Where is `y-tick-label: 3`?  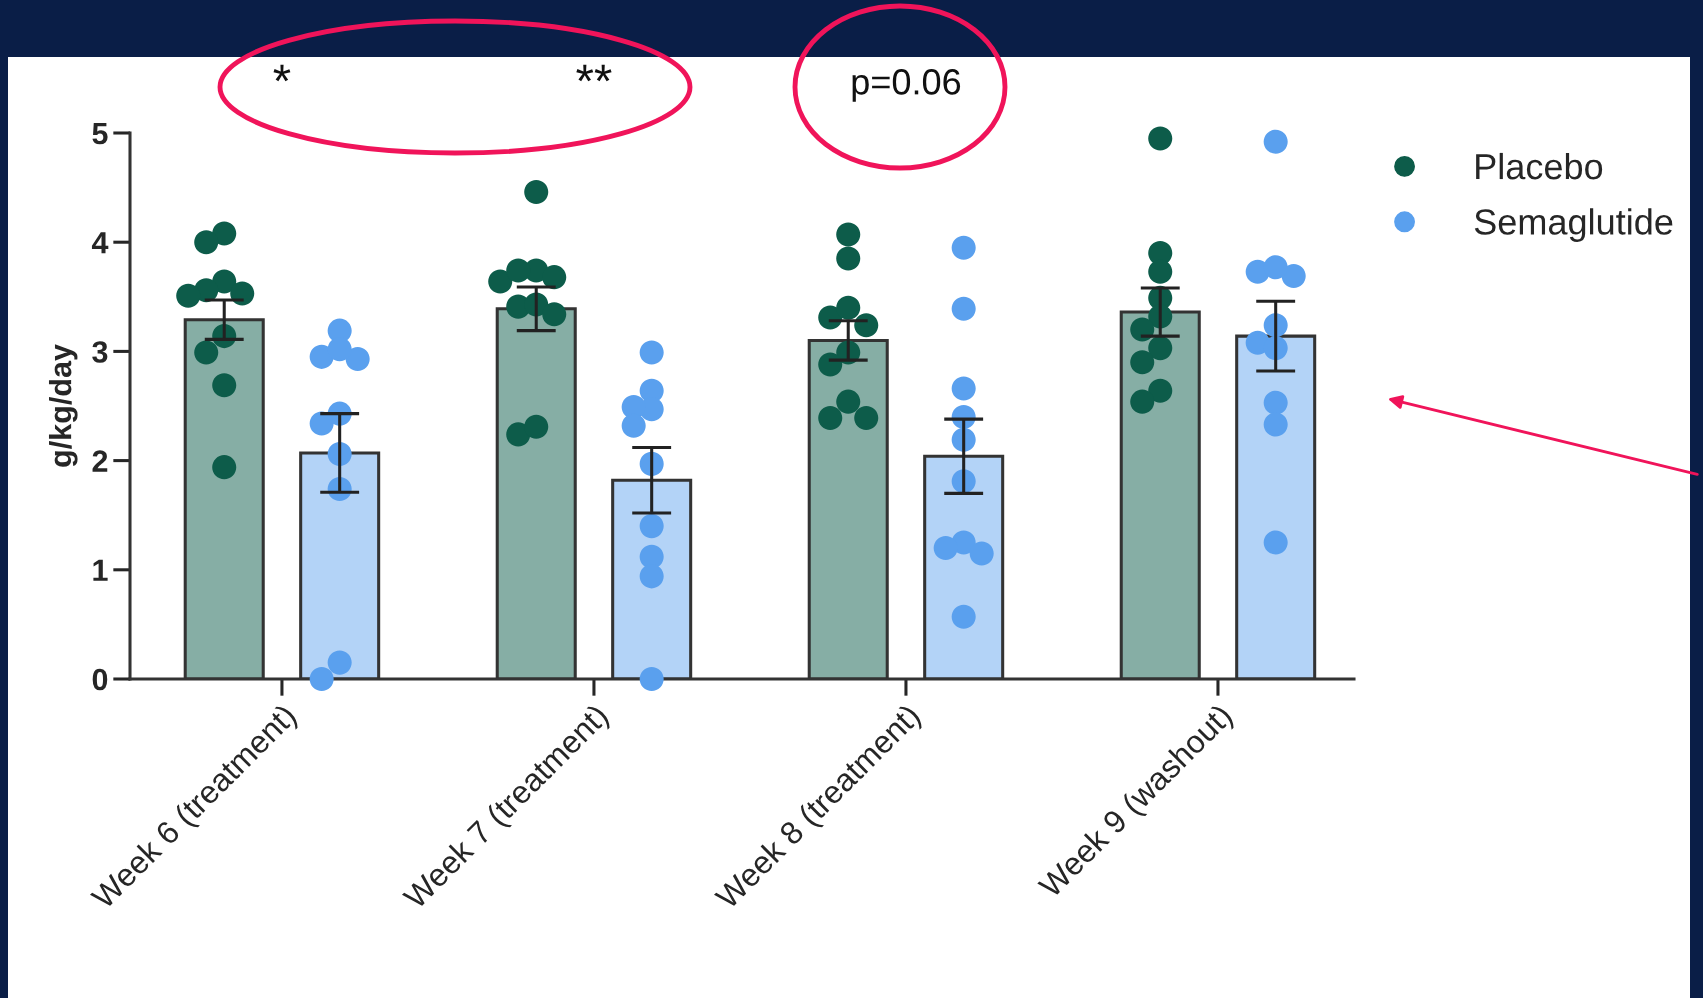
y-tick-label: 3 is located at coordinates (100, 352).